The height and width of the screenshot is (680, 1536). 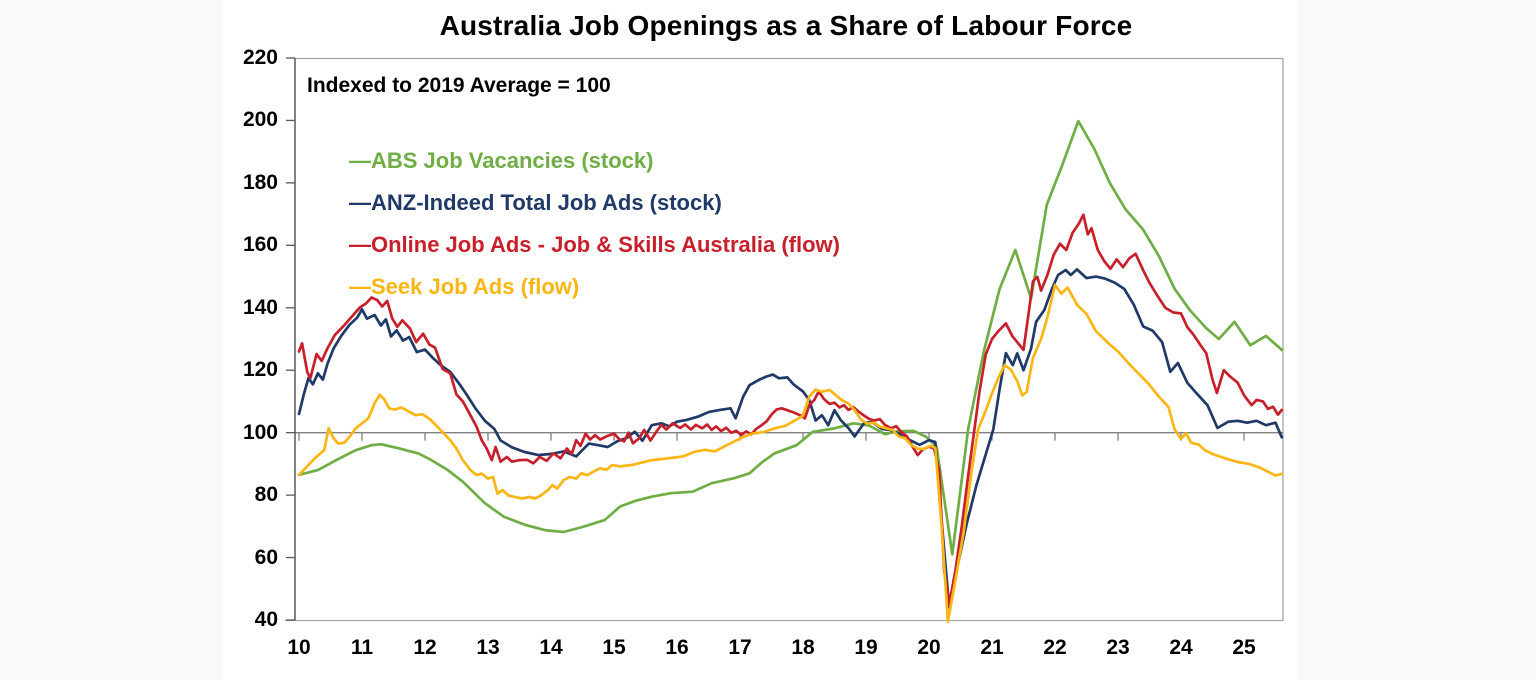 What do you see at coordinates (260, 57) in the screenshot?
I see `y-axis-label: 220` at bounding box center [260, 57].